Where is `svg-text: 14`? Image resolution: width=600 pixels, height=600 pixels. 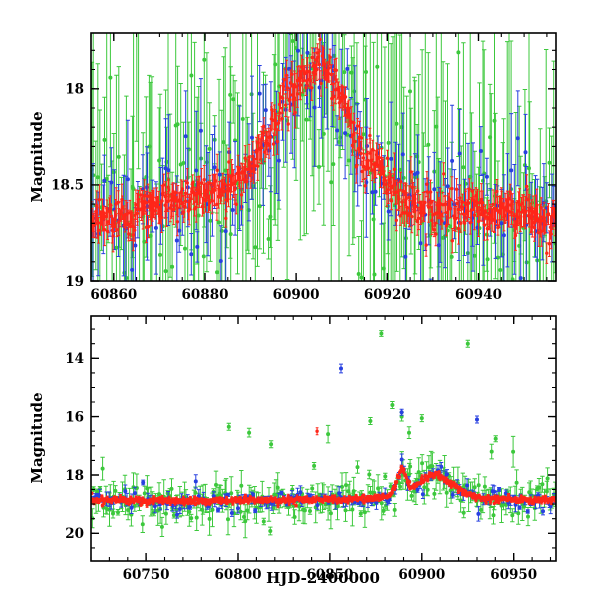
svg-text: 14 is located at coordinates (74, 359).